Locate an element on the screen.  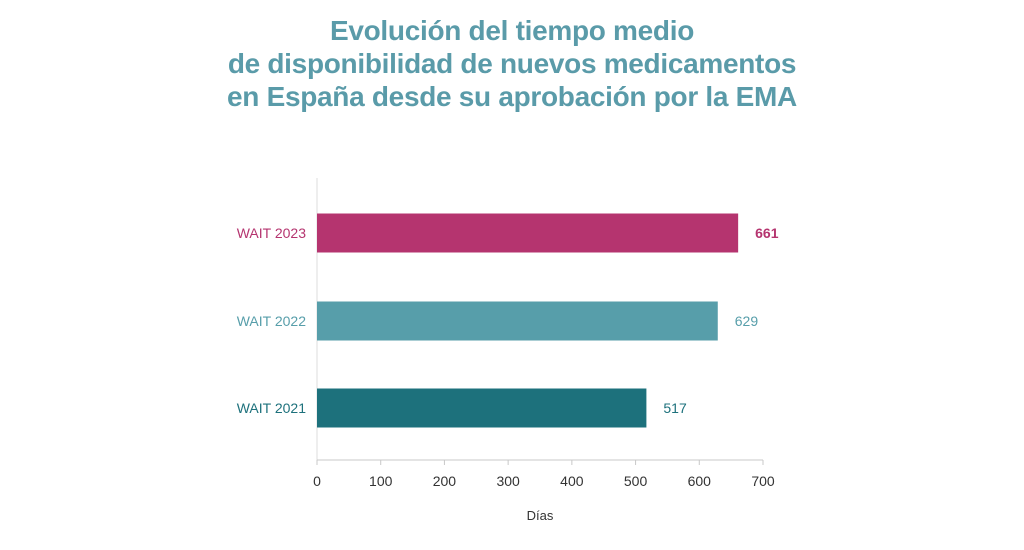
x-tick-label: 700 is located at coordinates (763, 481).